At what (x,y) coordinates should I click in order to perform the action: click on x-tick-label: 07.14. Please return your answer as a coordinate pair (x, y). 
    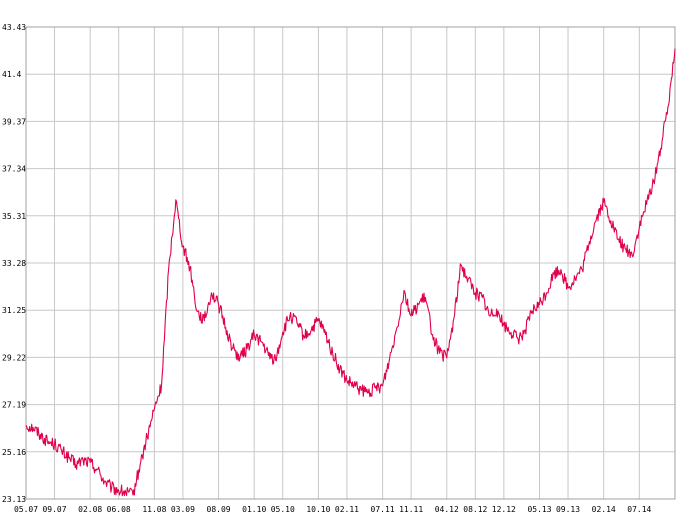
    Looking at the image, I should click on (639, 509).